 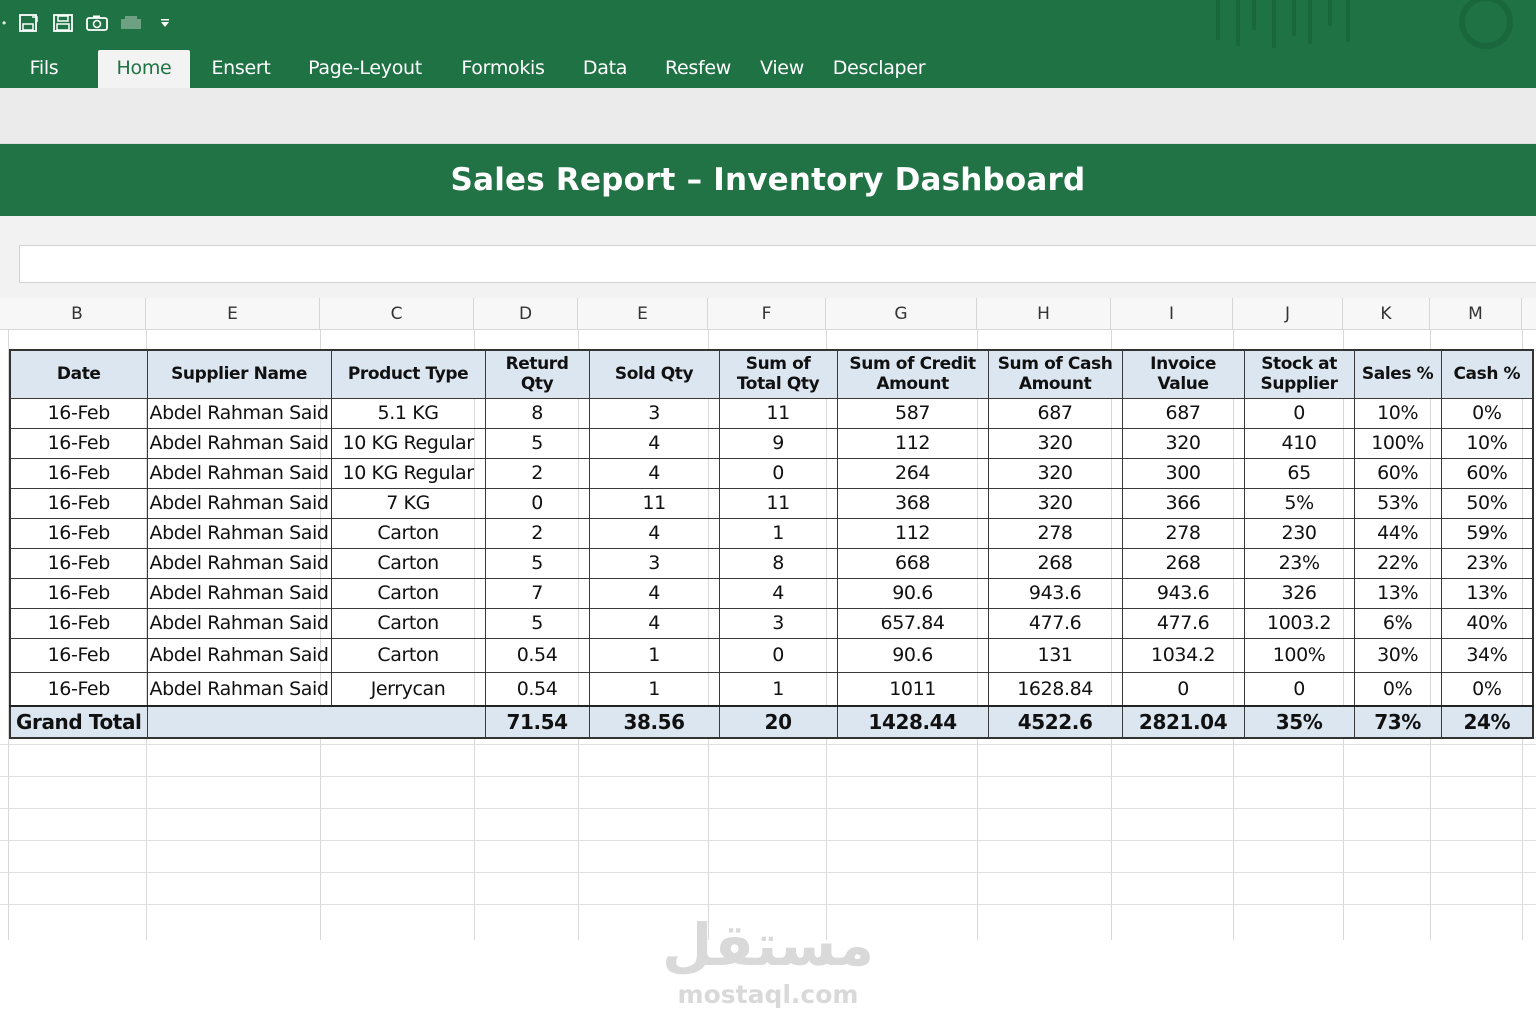 I want to click on column-header: K, so click(x=1386, y=314).